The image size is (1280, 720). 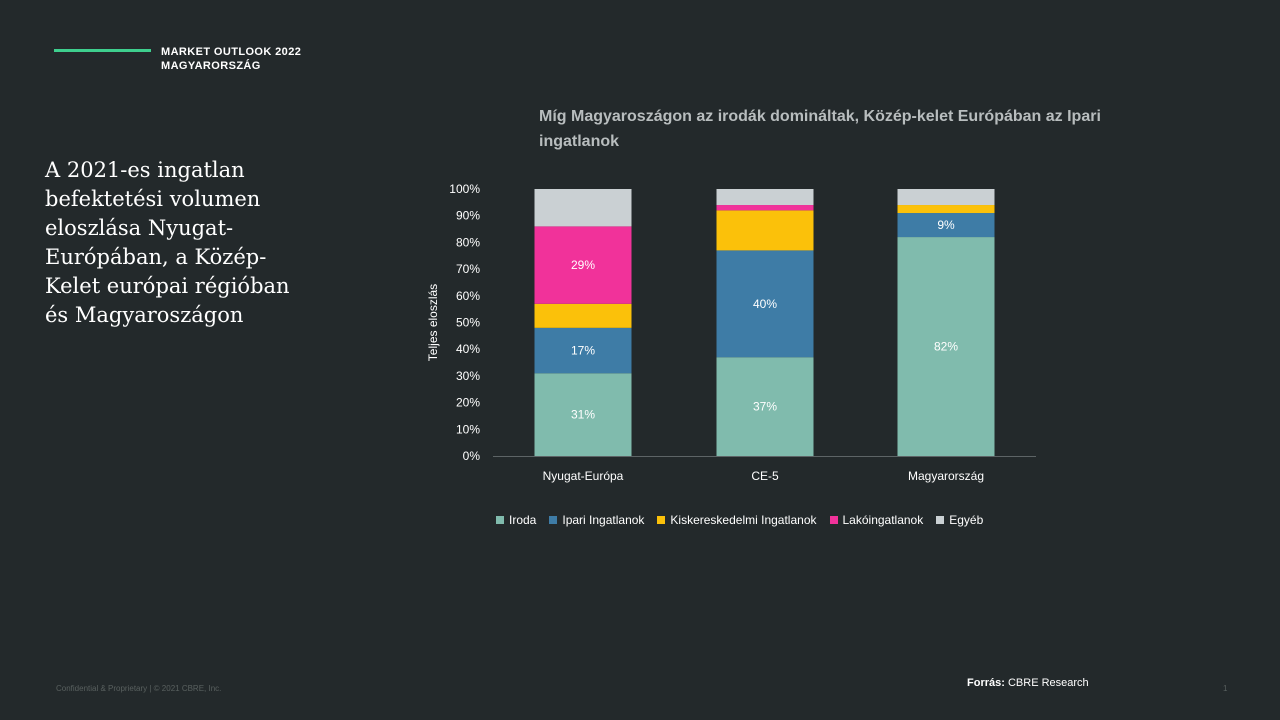 I want to click on data-label: 9%, so click(x=946, y=225).